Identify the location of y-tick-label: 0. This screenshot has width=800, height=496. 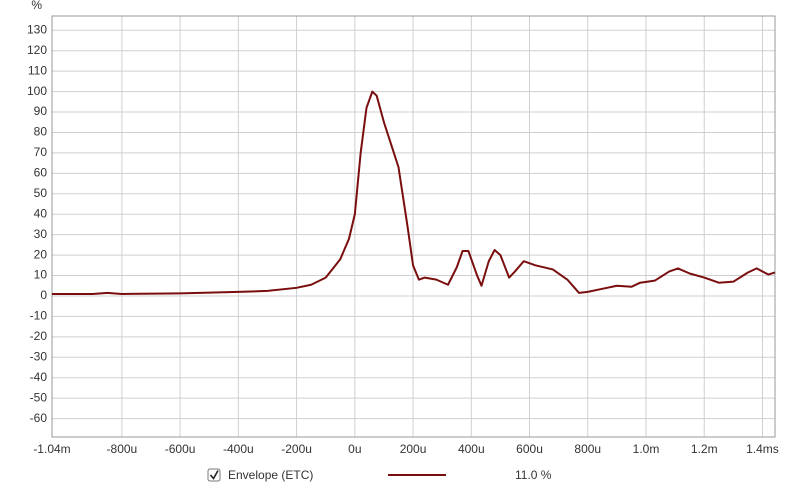
(43, 295).